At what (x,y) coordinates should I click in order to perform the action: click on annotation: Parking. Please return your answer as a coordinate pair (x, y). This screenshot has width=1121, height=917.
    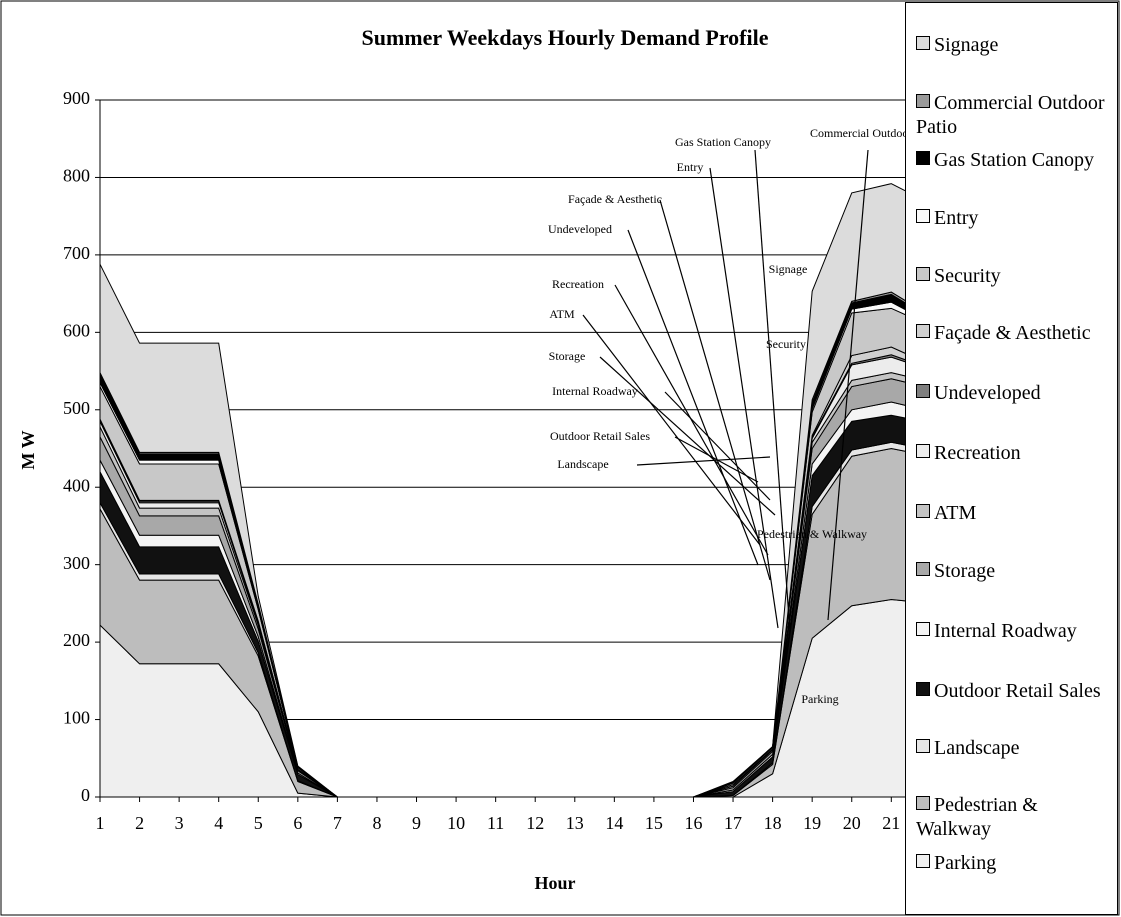
    Looking at the image, I should click on (819, 699).